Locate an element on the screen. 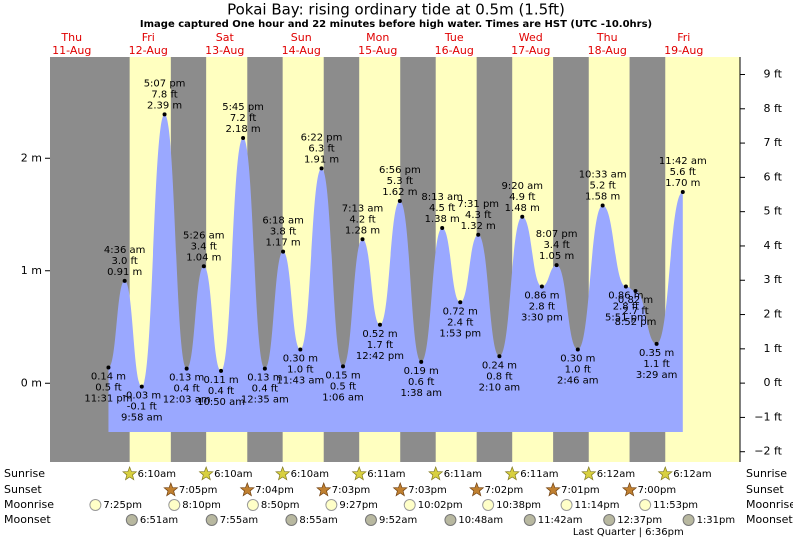  tide-label: 2.8 ft is located at coordinates (542, 307).